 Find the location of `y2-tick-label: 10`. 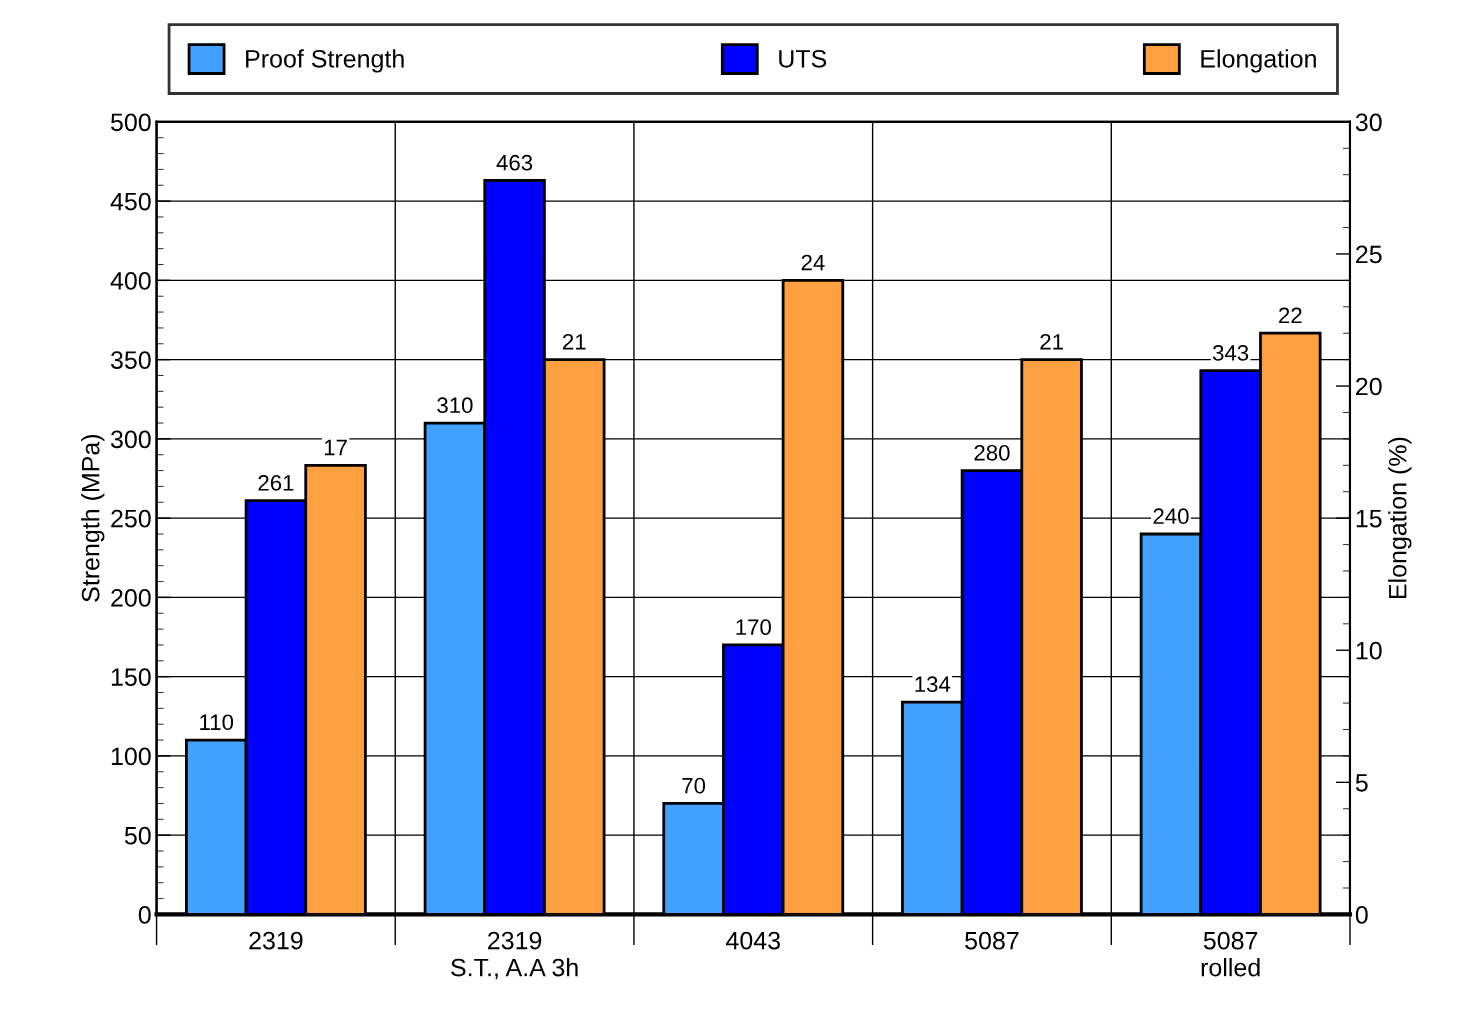

y2-tick-label: 10 is located at coordinates (1369, 650).